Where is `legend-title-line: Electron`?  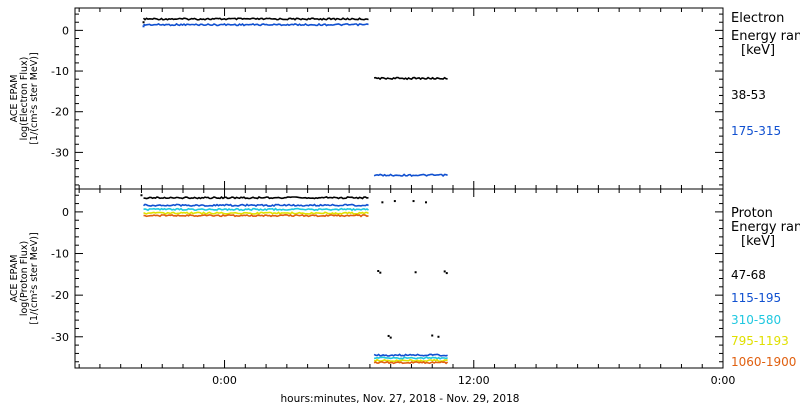 legend-title-line: Electron is located at coordinates (757, 18).